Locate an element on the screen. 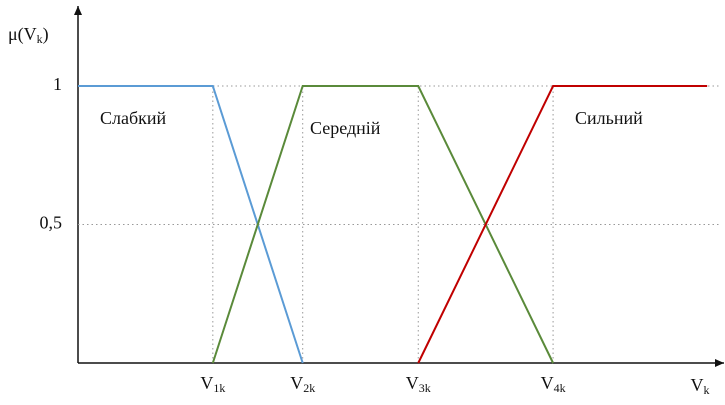 This screenshot has height=405, width=725. y-axis-label: μ(Vk​) is located at coordinates (28, 35).